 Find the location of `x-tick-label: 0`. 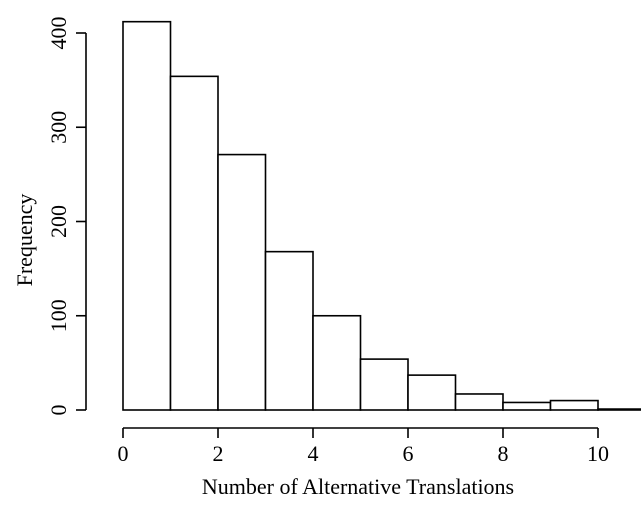

x-tick-label: 0 is located at coordinates (123, 453).